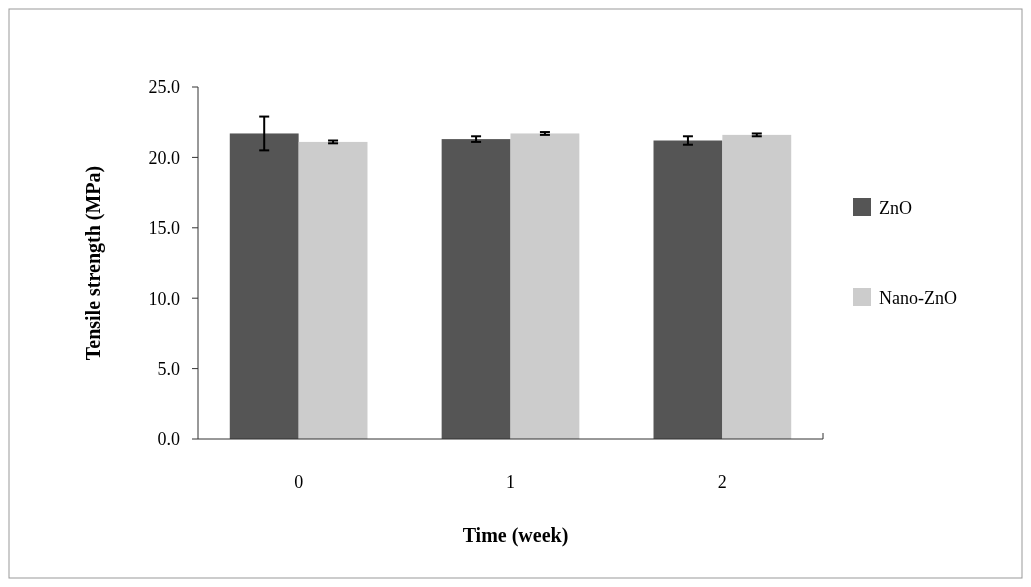 The image size is (1031, 587). What do you see at coordinates (515, 535) in the screenshot?
I see `x-axis-title: Time (week)` at bounding box center [515, 535].